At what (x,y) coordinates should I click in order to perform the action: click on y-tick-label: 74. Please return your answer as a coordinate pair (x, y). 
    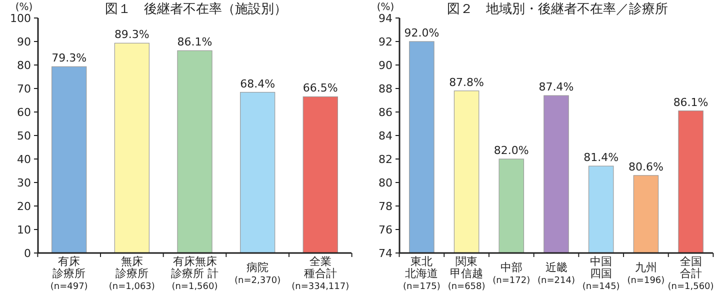
    Looking at the image, I should click on (385, 253).